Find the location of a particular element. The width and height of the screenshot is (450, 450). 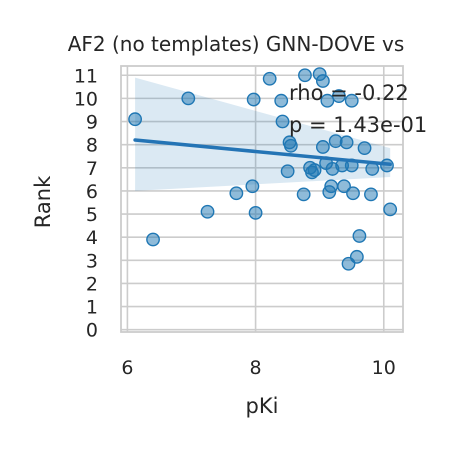

x-tick-label: 10 is located at coordinates (384, 368).